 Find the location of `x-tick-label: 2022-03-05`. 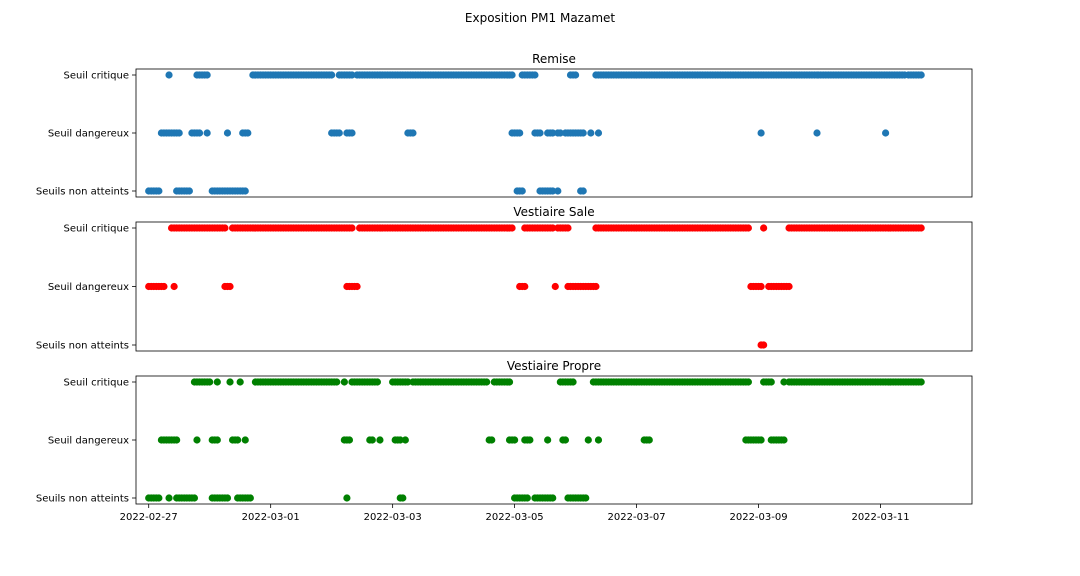

x-tick-label: 2022-03-05 is located at coordinates (515, 517).